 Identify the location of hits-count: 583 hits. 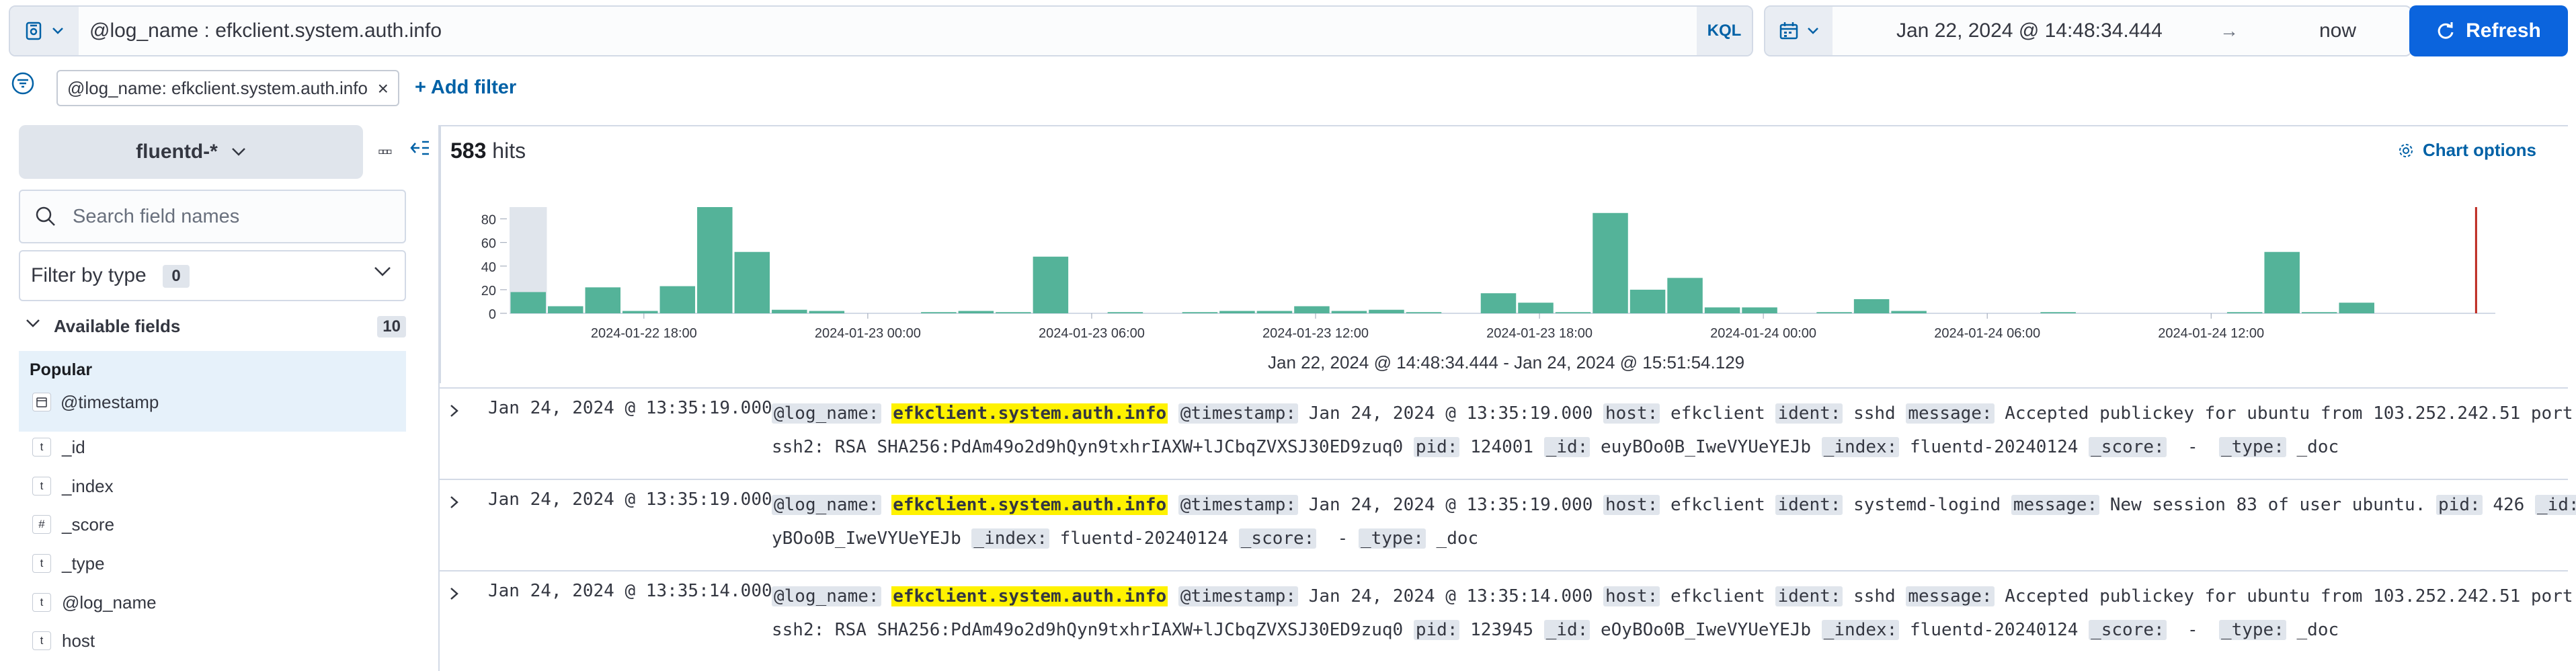
(488, 151).